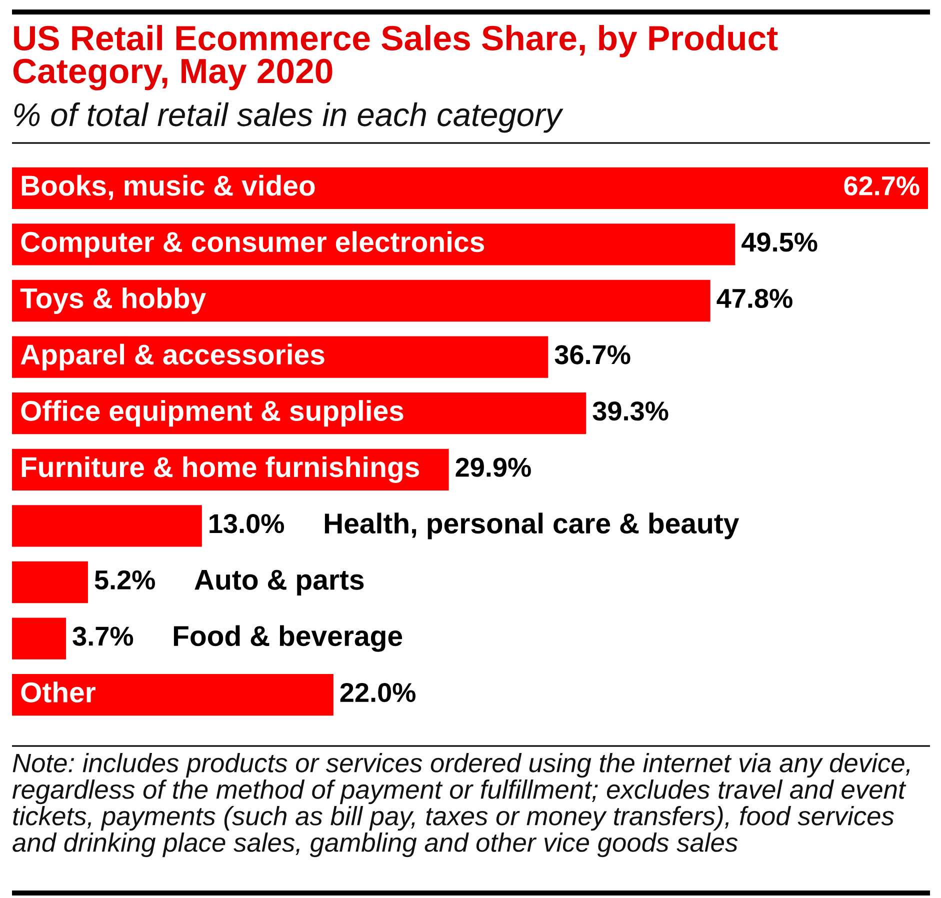  Describe the element at coordinates (288, 638) in the screenshot. I see `y-tick-label: Food & beverage` at that location.